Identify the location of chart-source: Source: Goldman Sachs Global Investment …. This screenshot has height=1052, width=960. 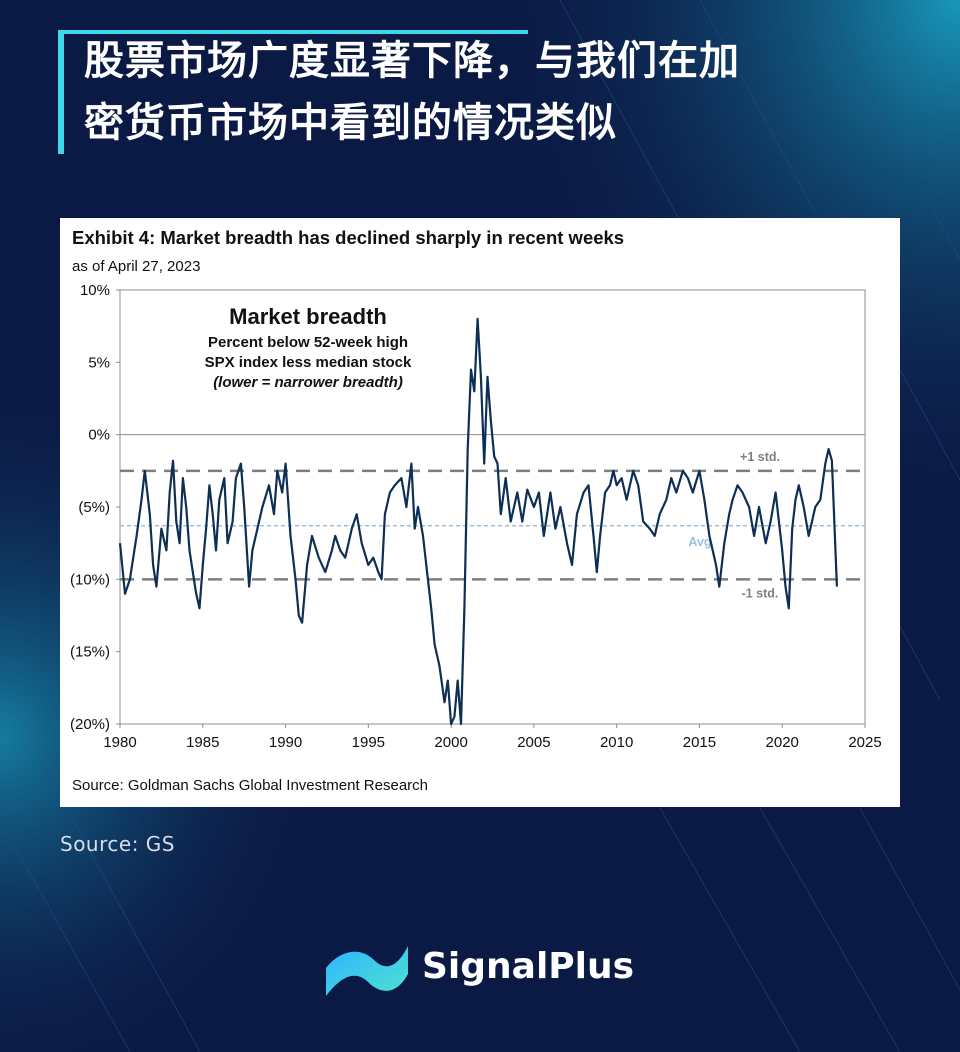
(250, 785).